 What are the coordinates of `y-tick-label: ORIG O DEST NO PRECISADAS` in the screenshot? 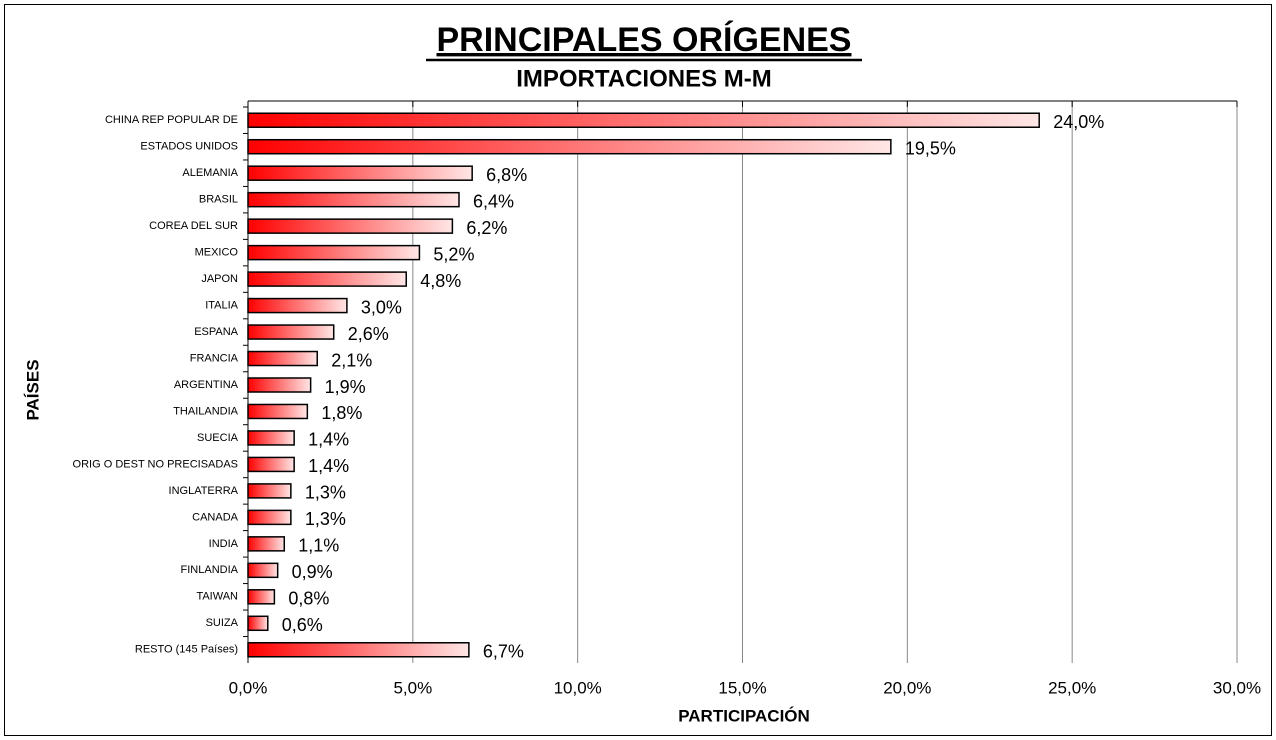 It's located at (155, 464).